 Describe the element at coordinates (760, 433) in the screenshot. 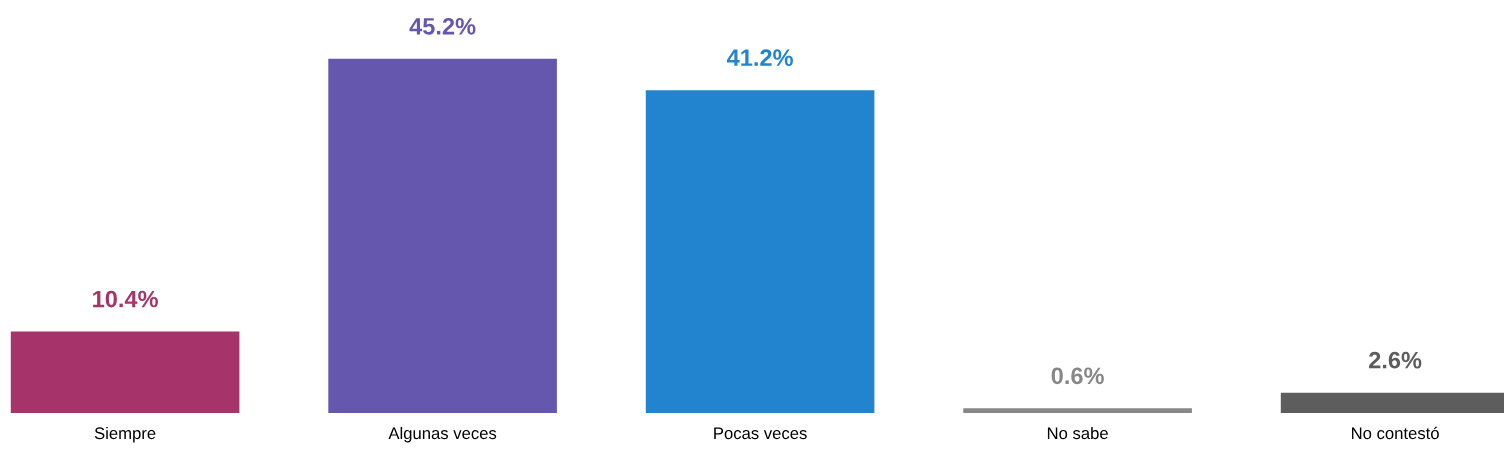

I see `x-tick-label: Pocas veces` at that location.